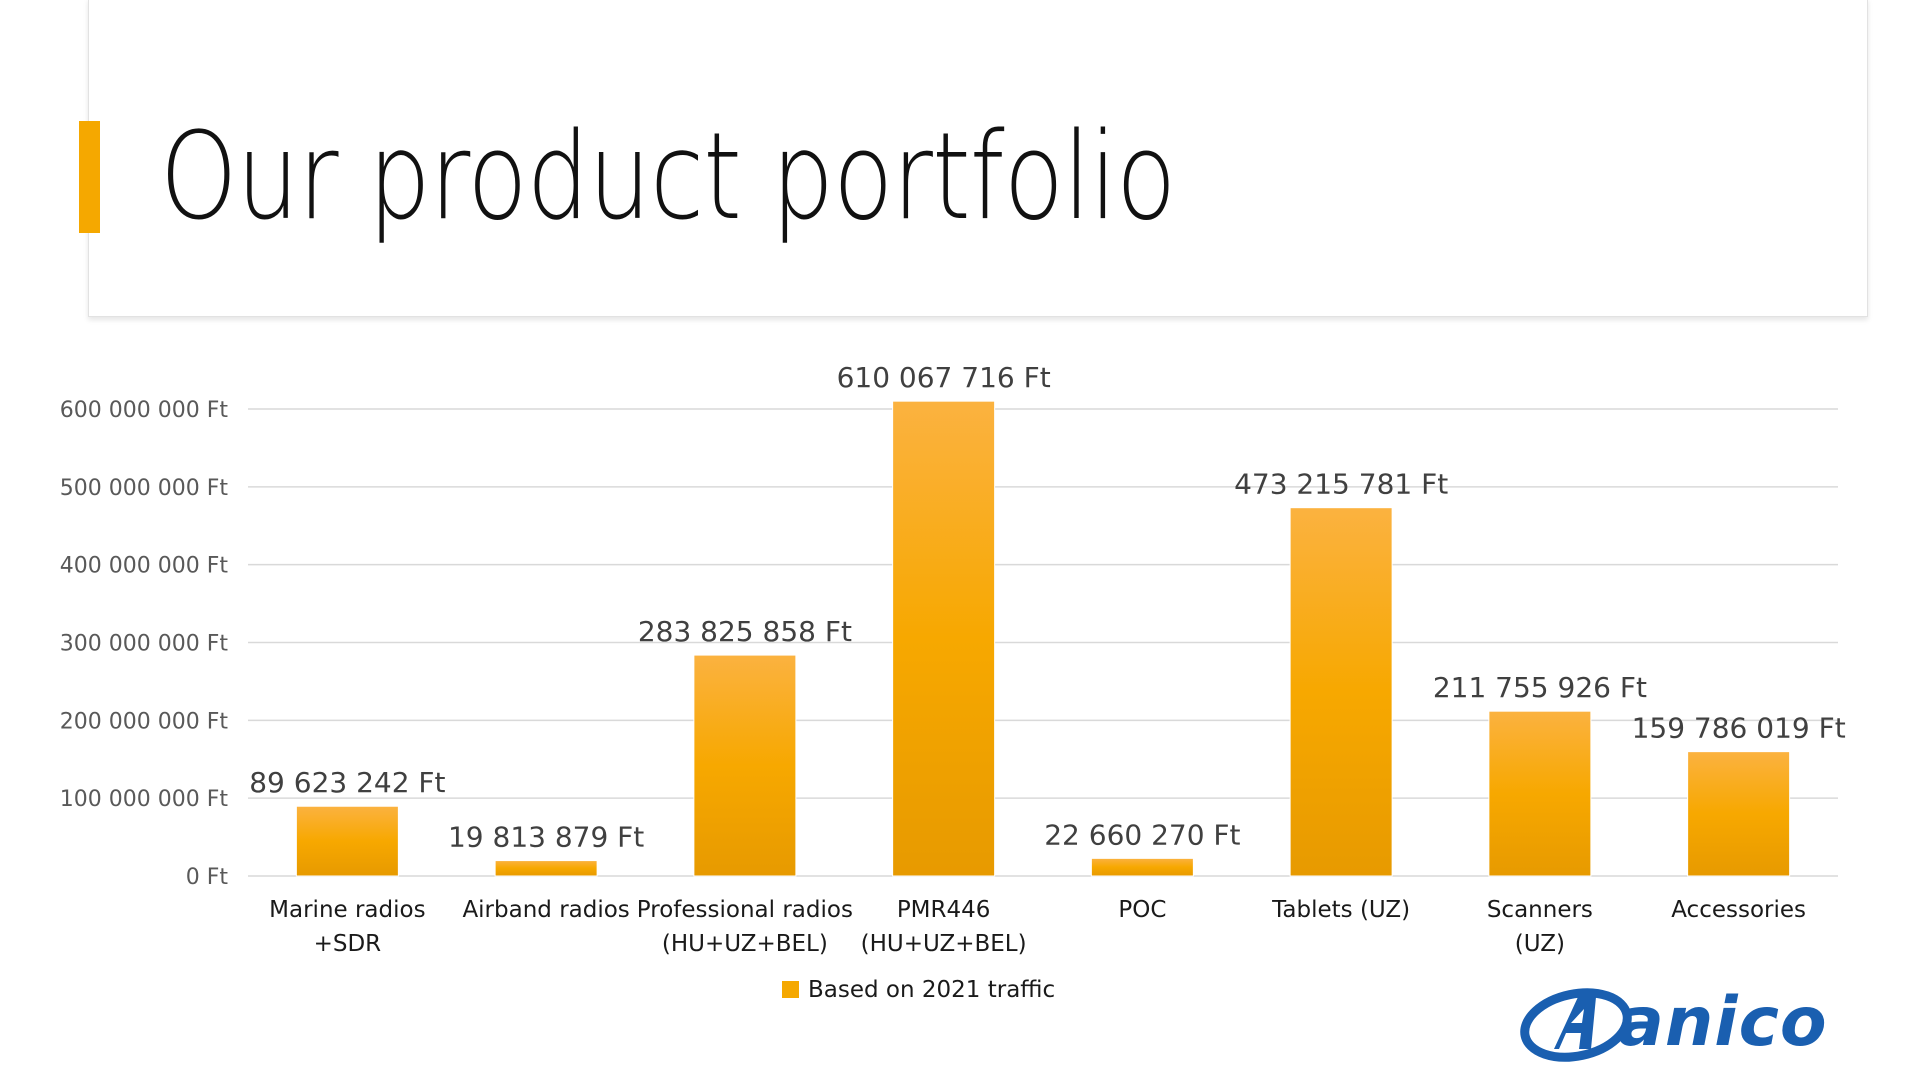  I want to click on legend-swatch, so click(790, 989).